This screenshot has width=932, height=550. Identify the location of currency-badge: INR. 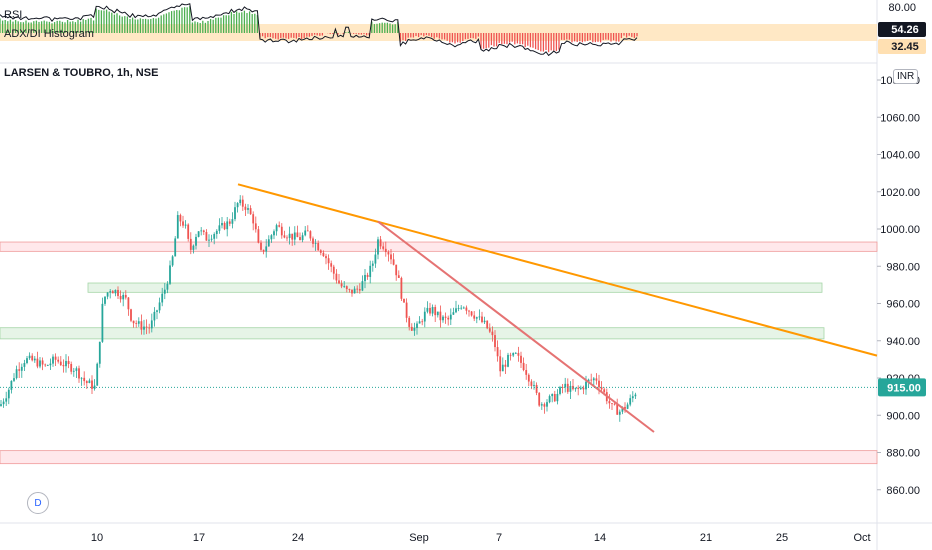
(906, 76).